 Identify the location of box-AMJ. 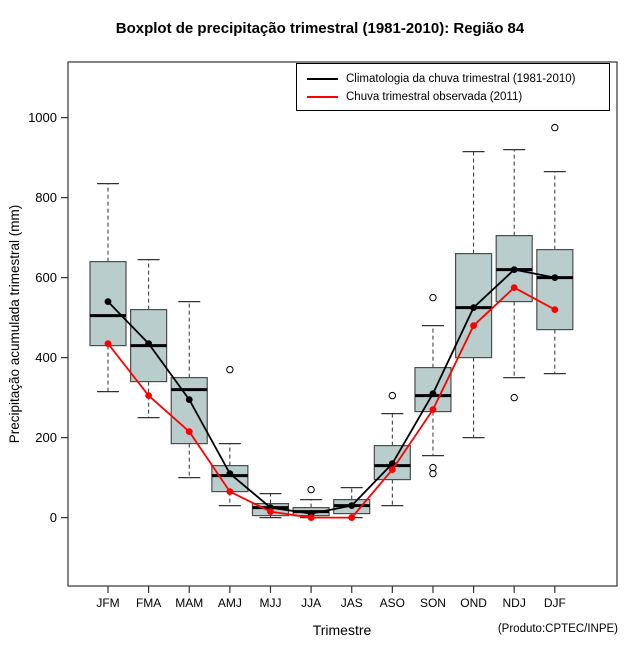
(230, 479).